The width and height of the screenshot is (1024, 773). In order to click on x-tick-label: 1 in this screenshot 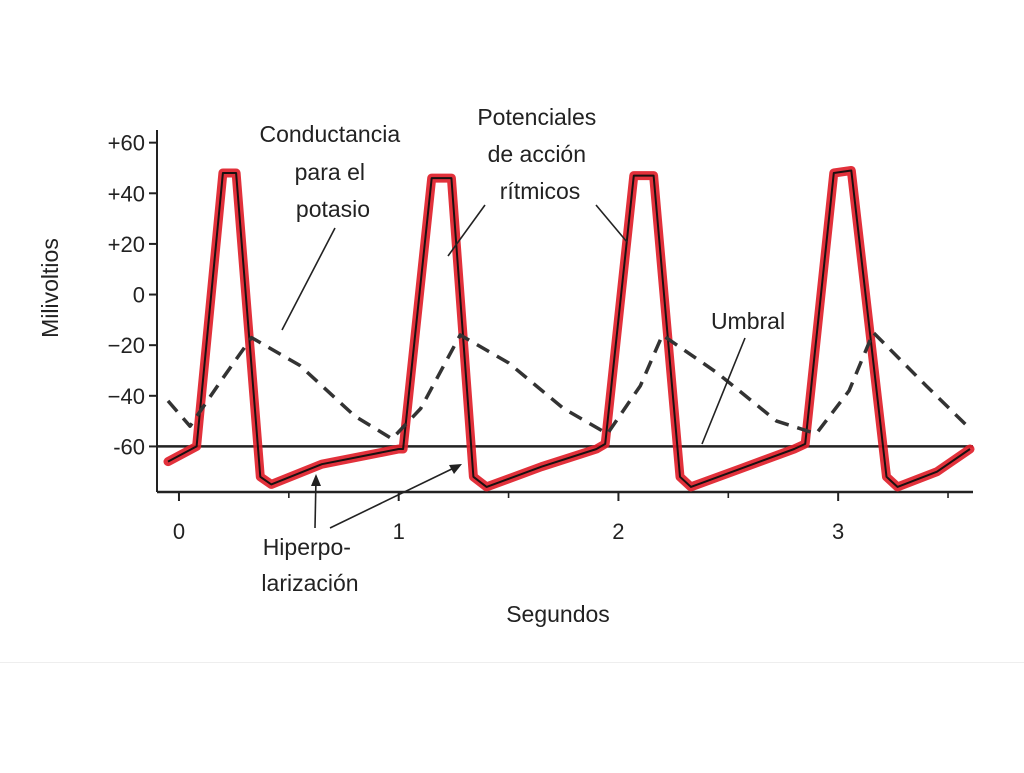, I will do `click(399, 531)`.